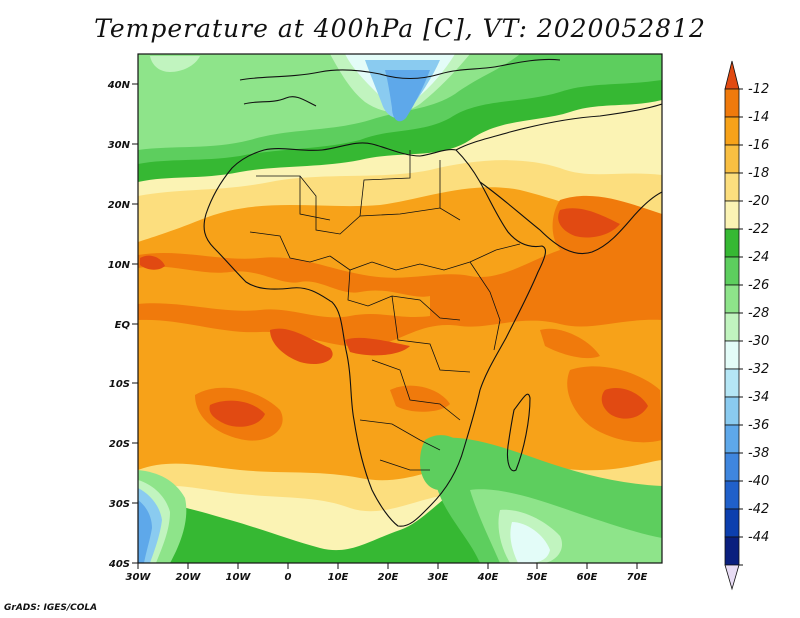  I want to click on lat-tick-label: 20N, so click(119, 205).